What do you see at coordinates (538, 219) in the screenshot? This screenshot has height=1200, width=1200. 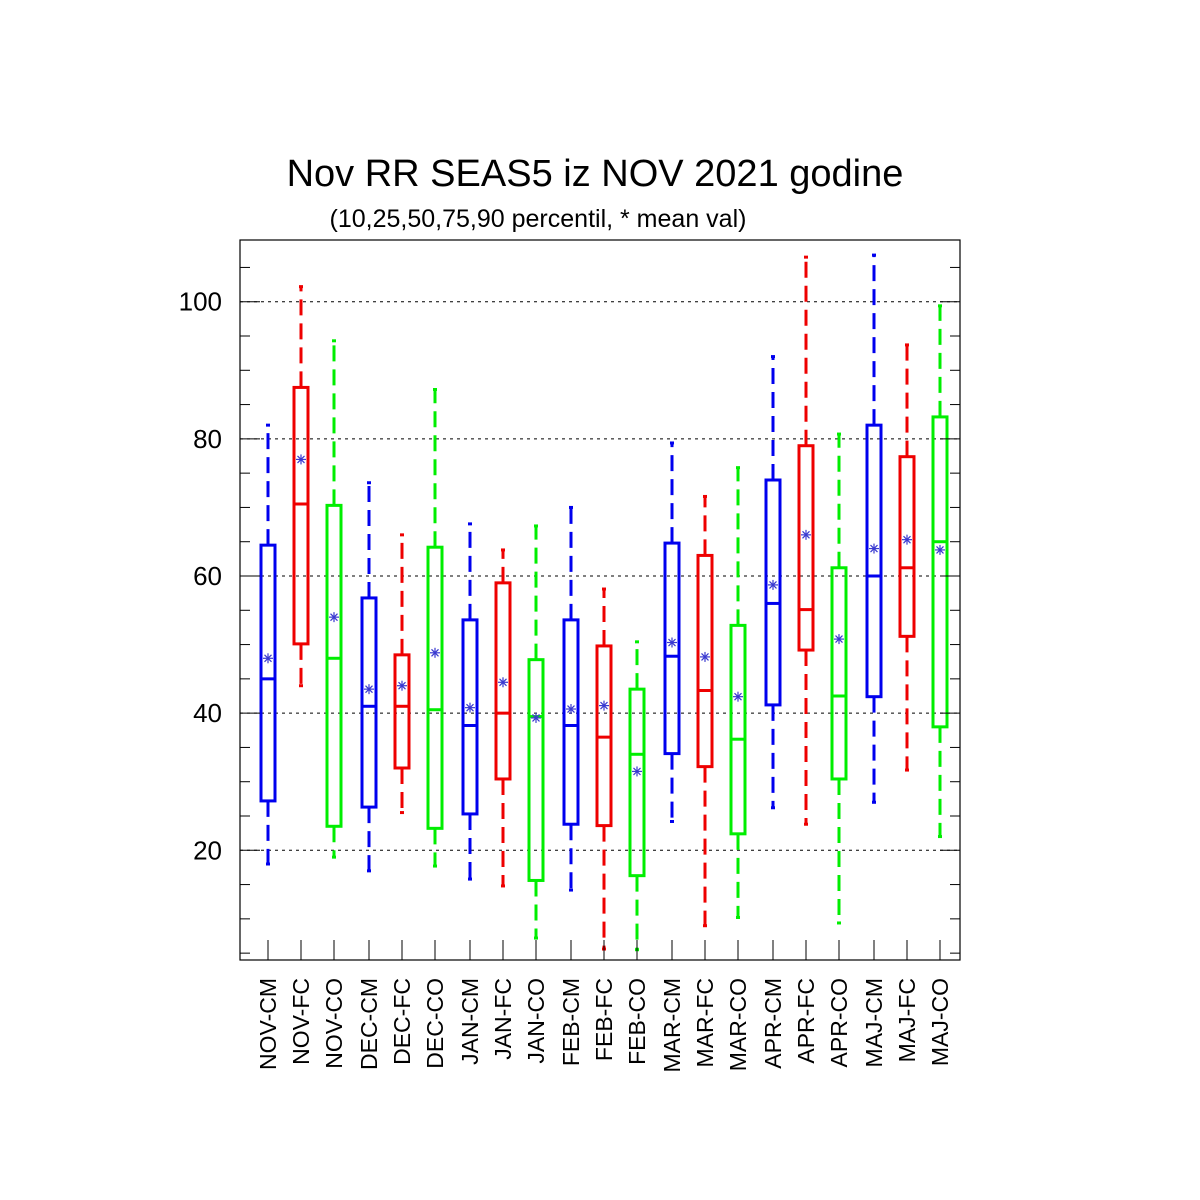 I see `chart-subtitle: (10,25,50,75,90 percentil, * mean val)` at bounding box center [538, 219].